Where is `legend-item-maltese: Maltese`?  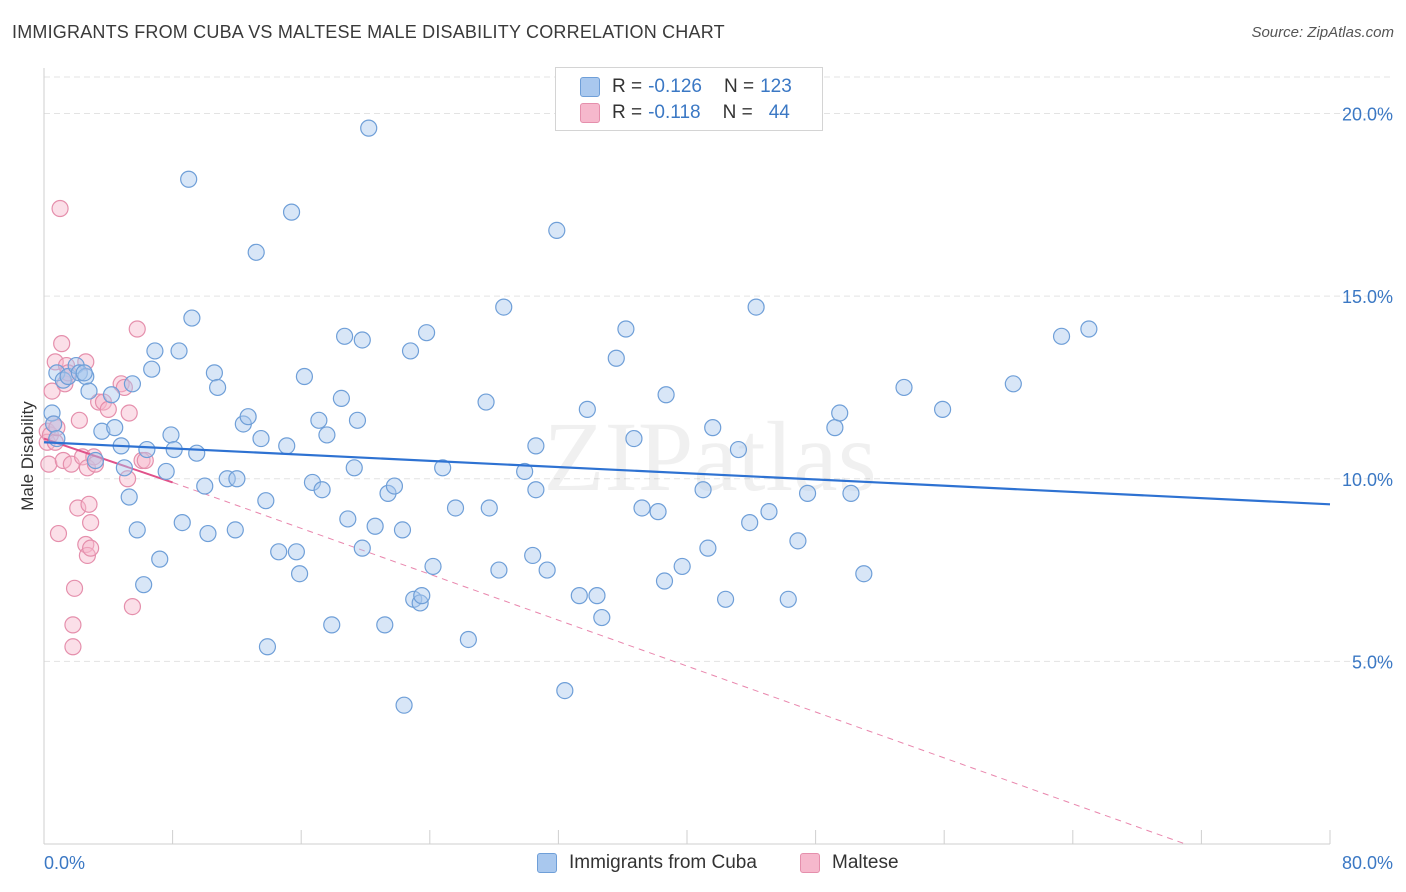 legend-item-maltese: Maltese is located at coordinates (849, 863).